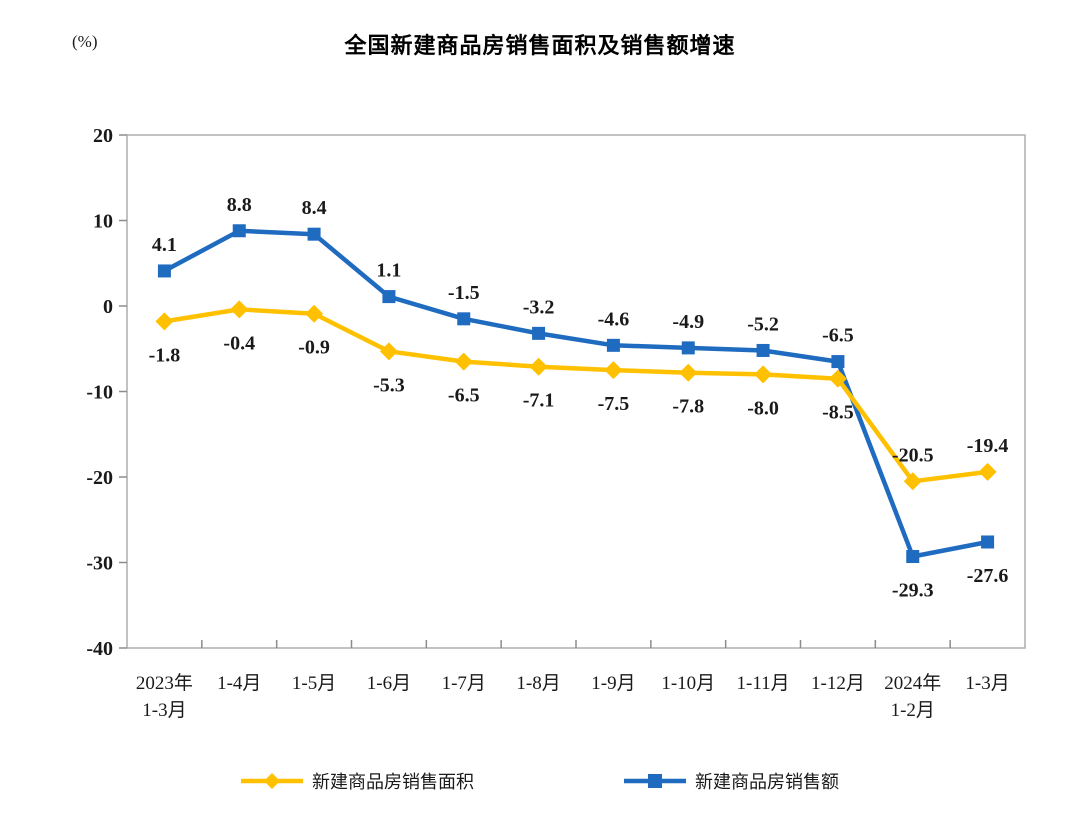 This screenshot has height=822, width=1080. I want to click on sales-area-value-label: -0.4, so click(239, 343).